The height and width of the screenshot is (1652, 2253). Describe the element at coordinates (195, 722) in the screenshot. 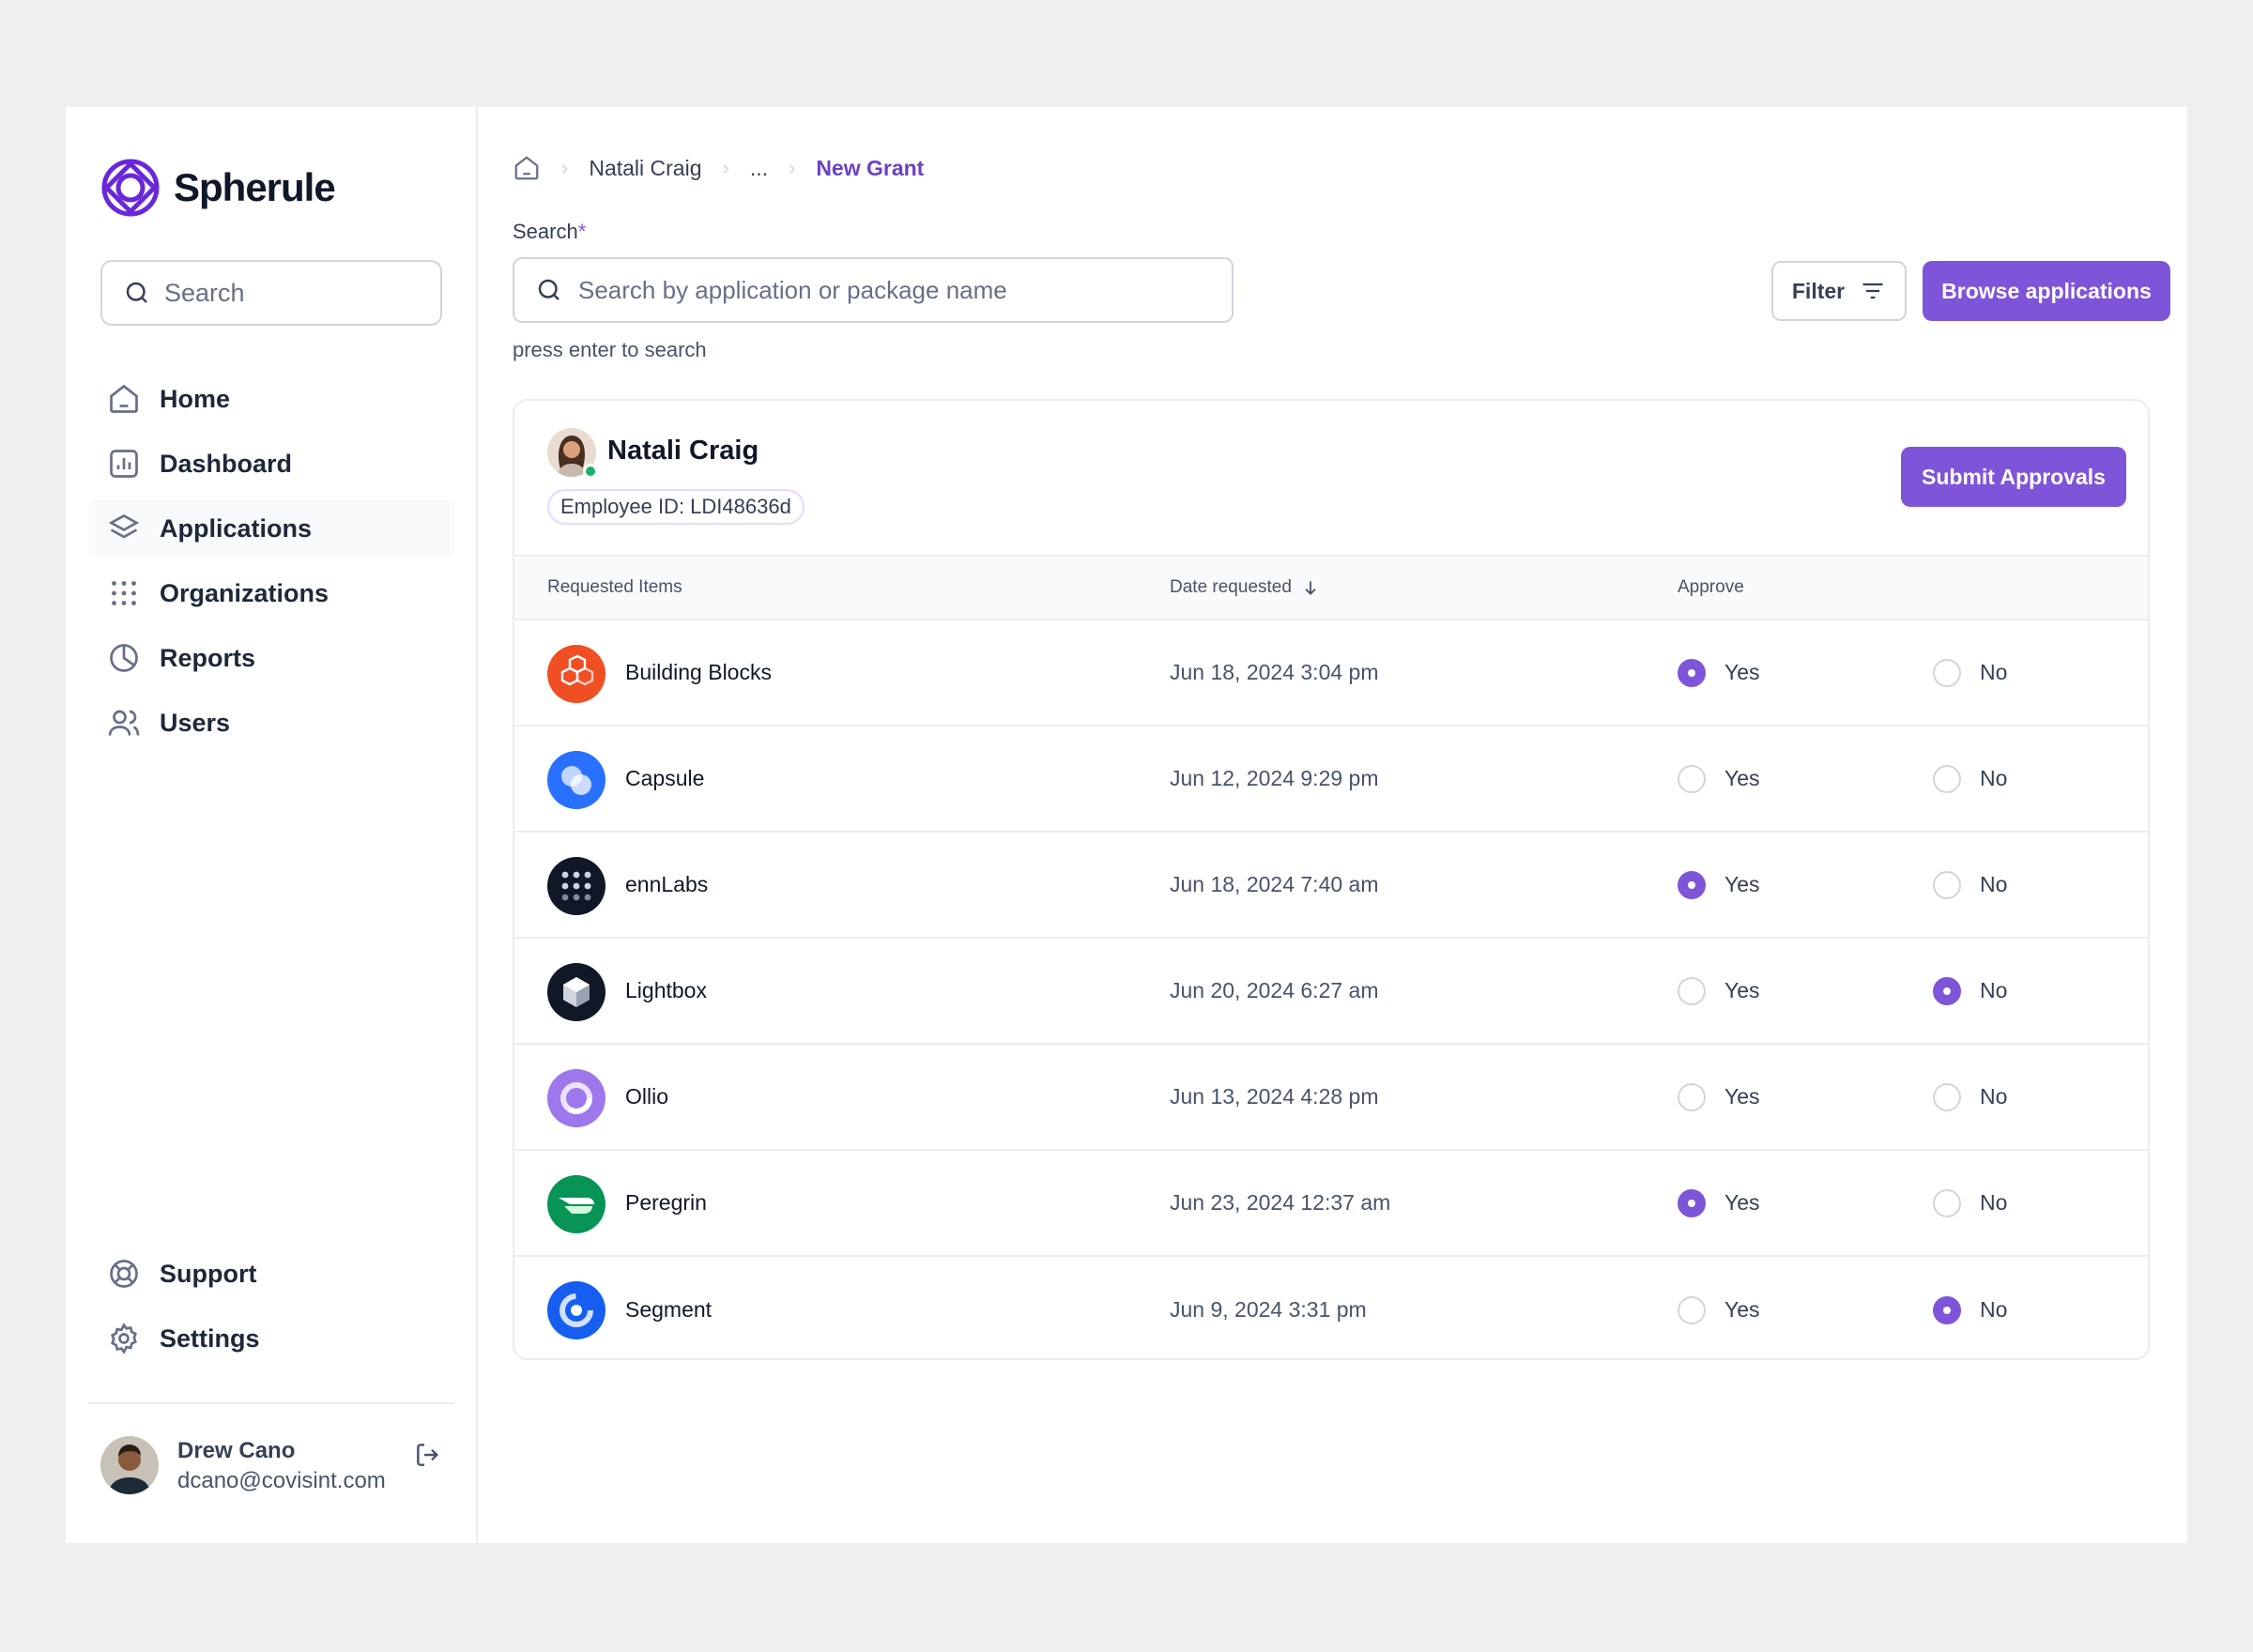

I see `sidebar-item-label: Users` at that location.